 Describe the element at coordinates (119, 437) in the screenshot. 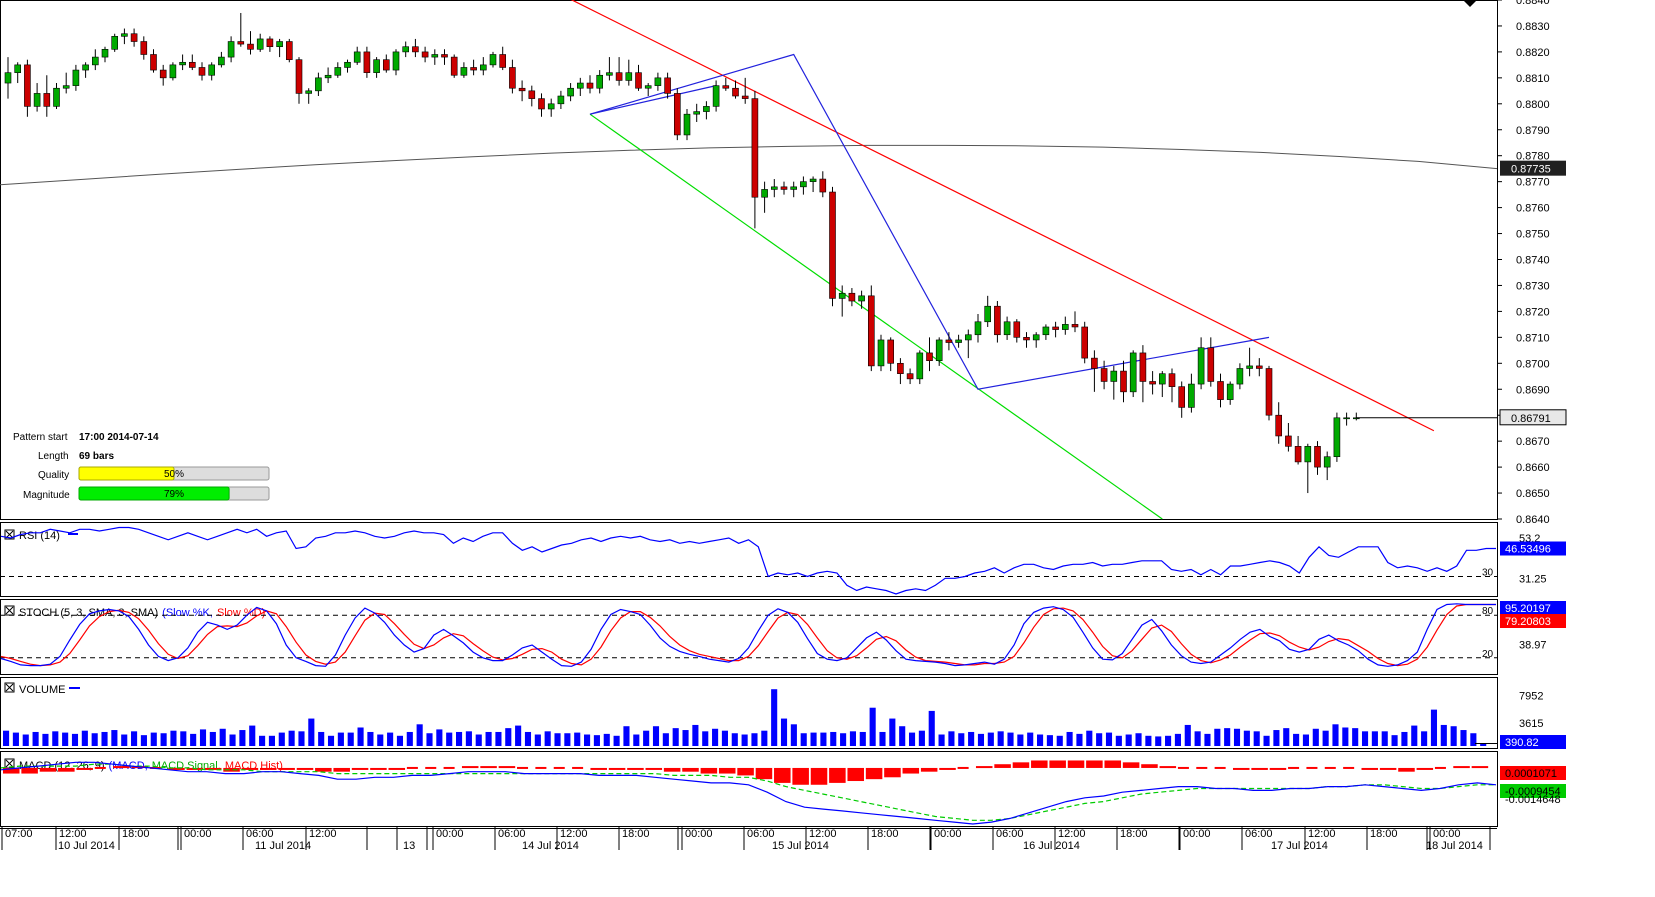

I see `pattern-start-value: 17:00 2014-07-14` at that location.